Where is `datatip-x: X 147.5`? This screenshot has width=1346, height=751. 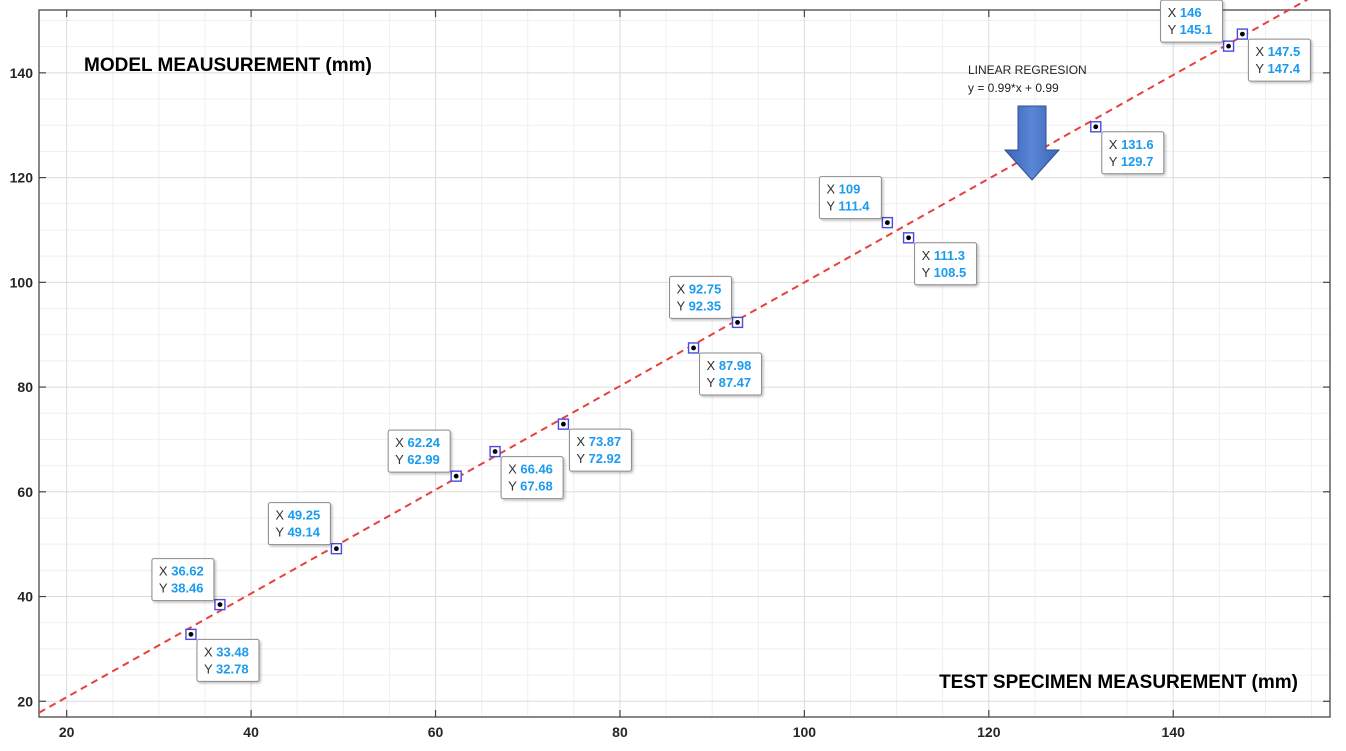
datatip-x: X 147.5 is located at coordinates (1277, 51).